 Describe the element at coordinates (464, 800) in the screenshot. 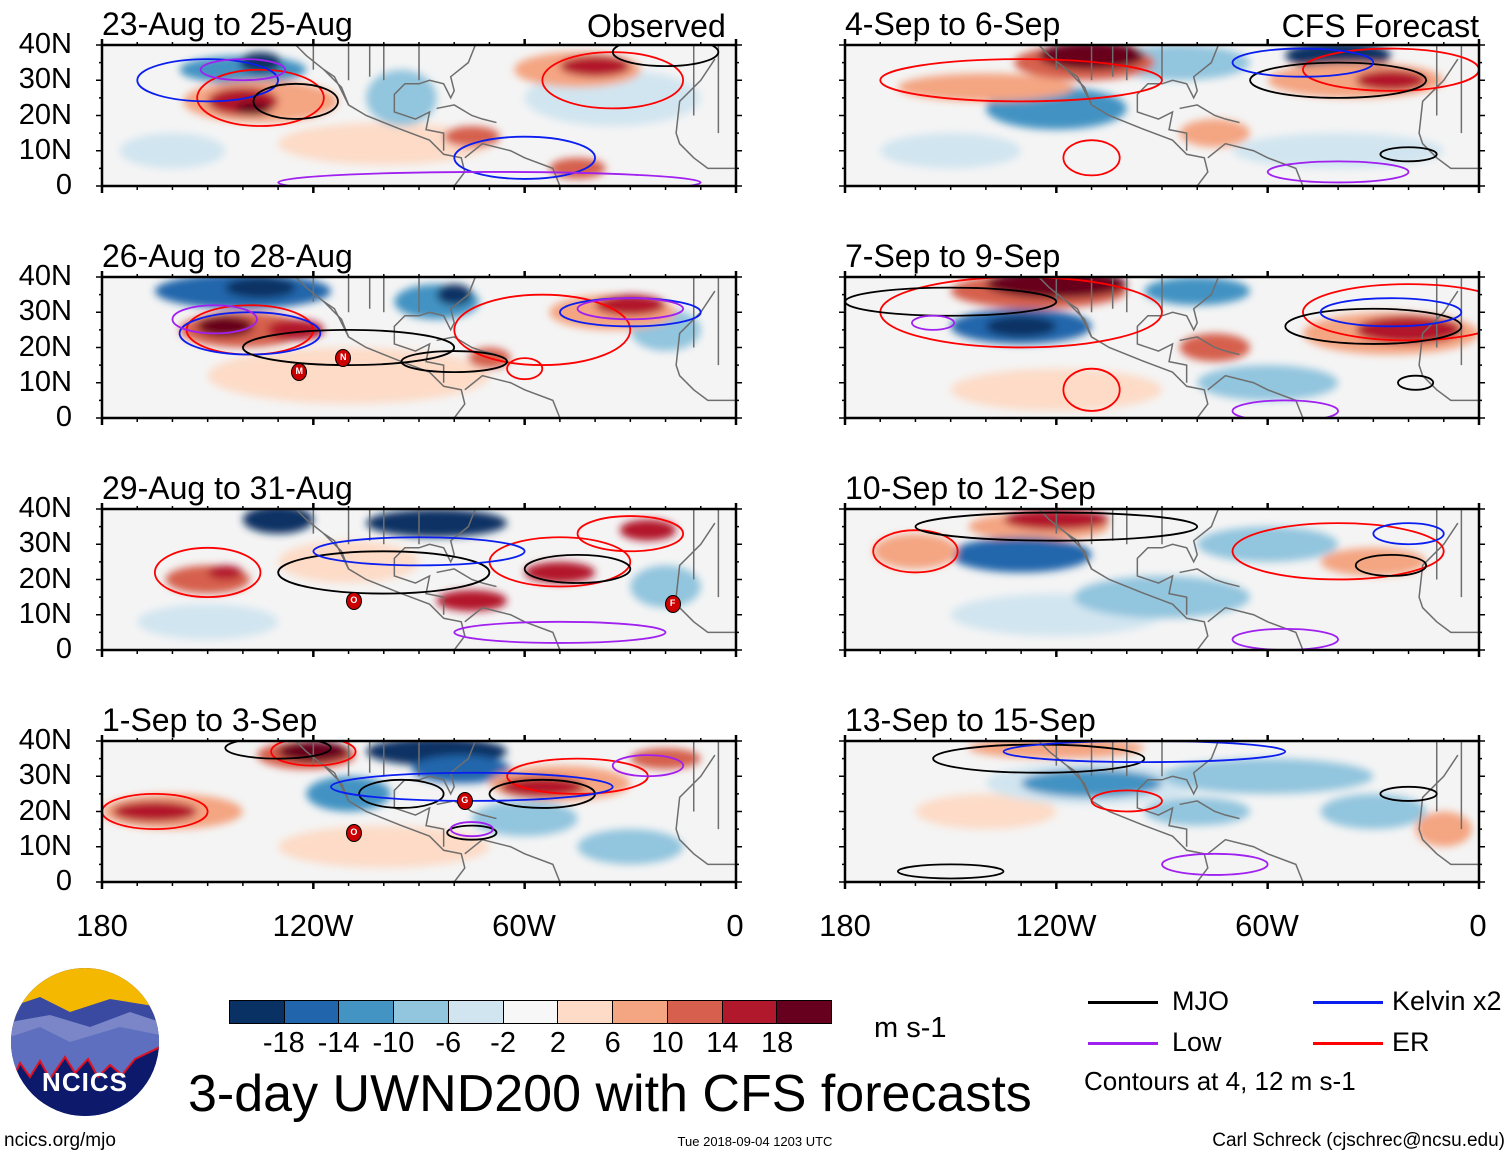

I see `tropical-cyclone-icon: G` at that location.